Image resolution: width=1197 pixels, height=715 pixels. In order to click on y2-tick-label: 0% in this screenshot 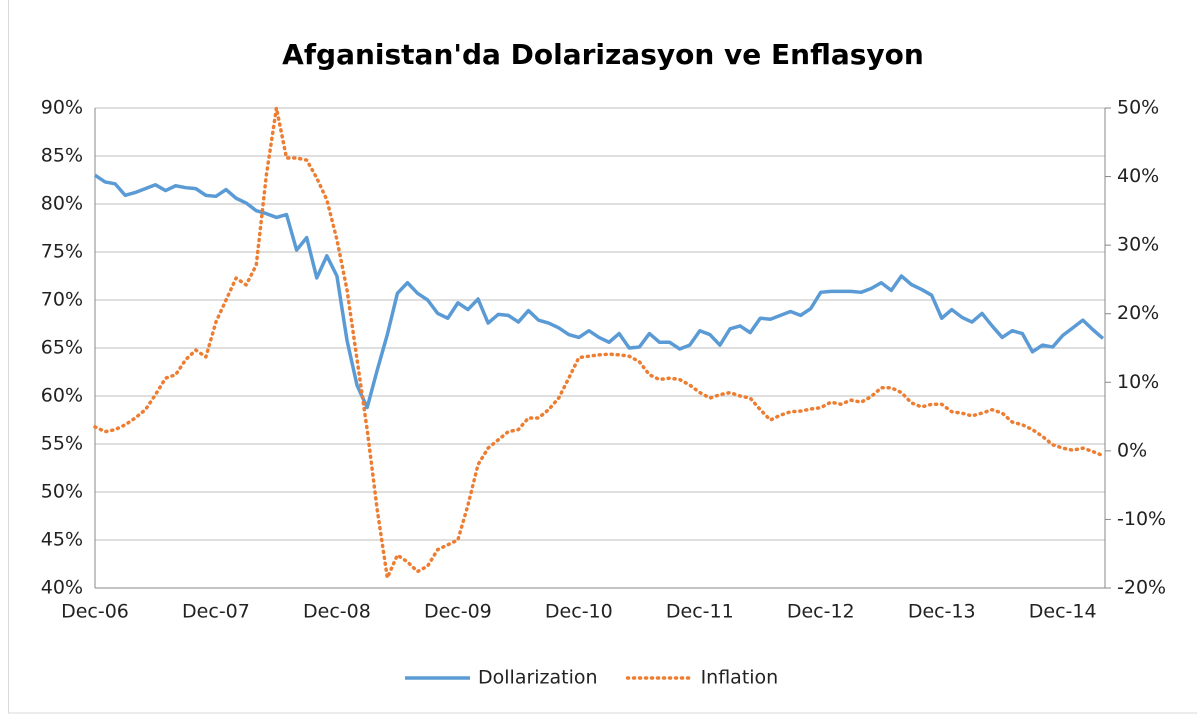, I will do `click(1132, 450)`.